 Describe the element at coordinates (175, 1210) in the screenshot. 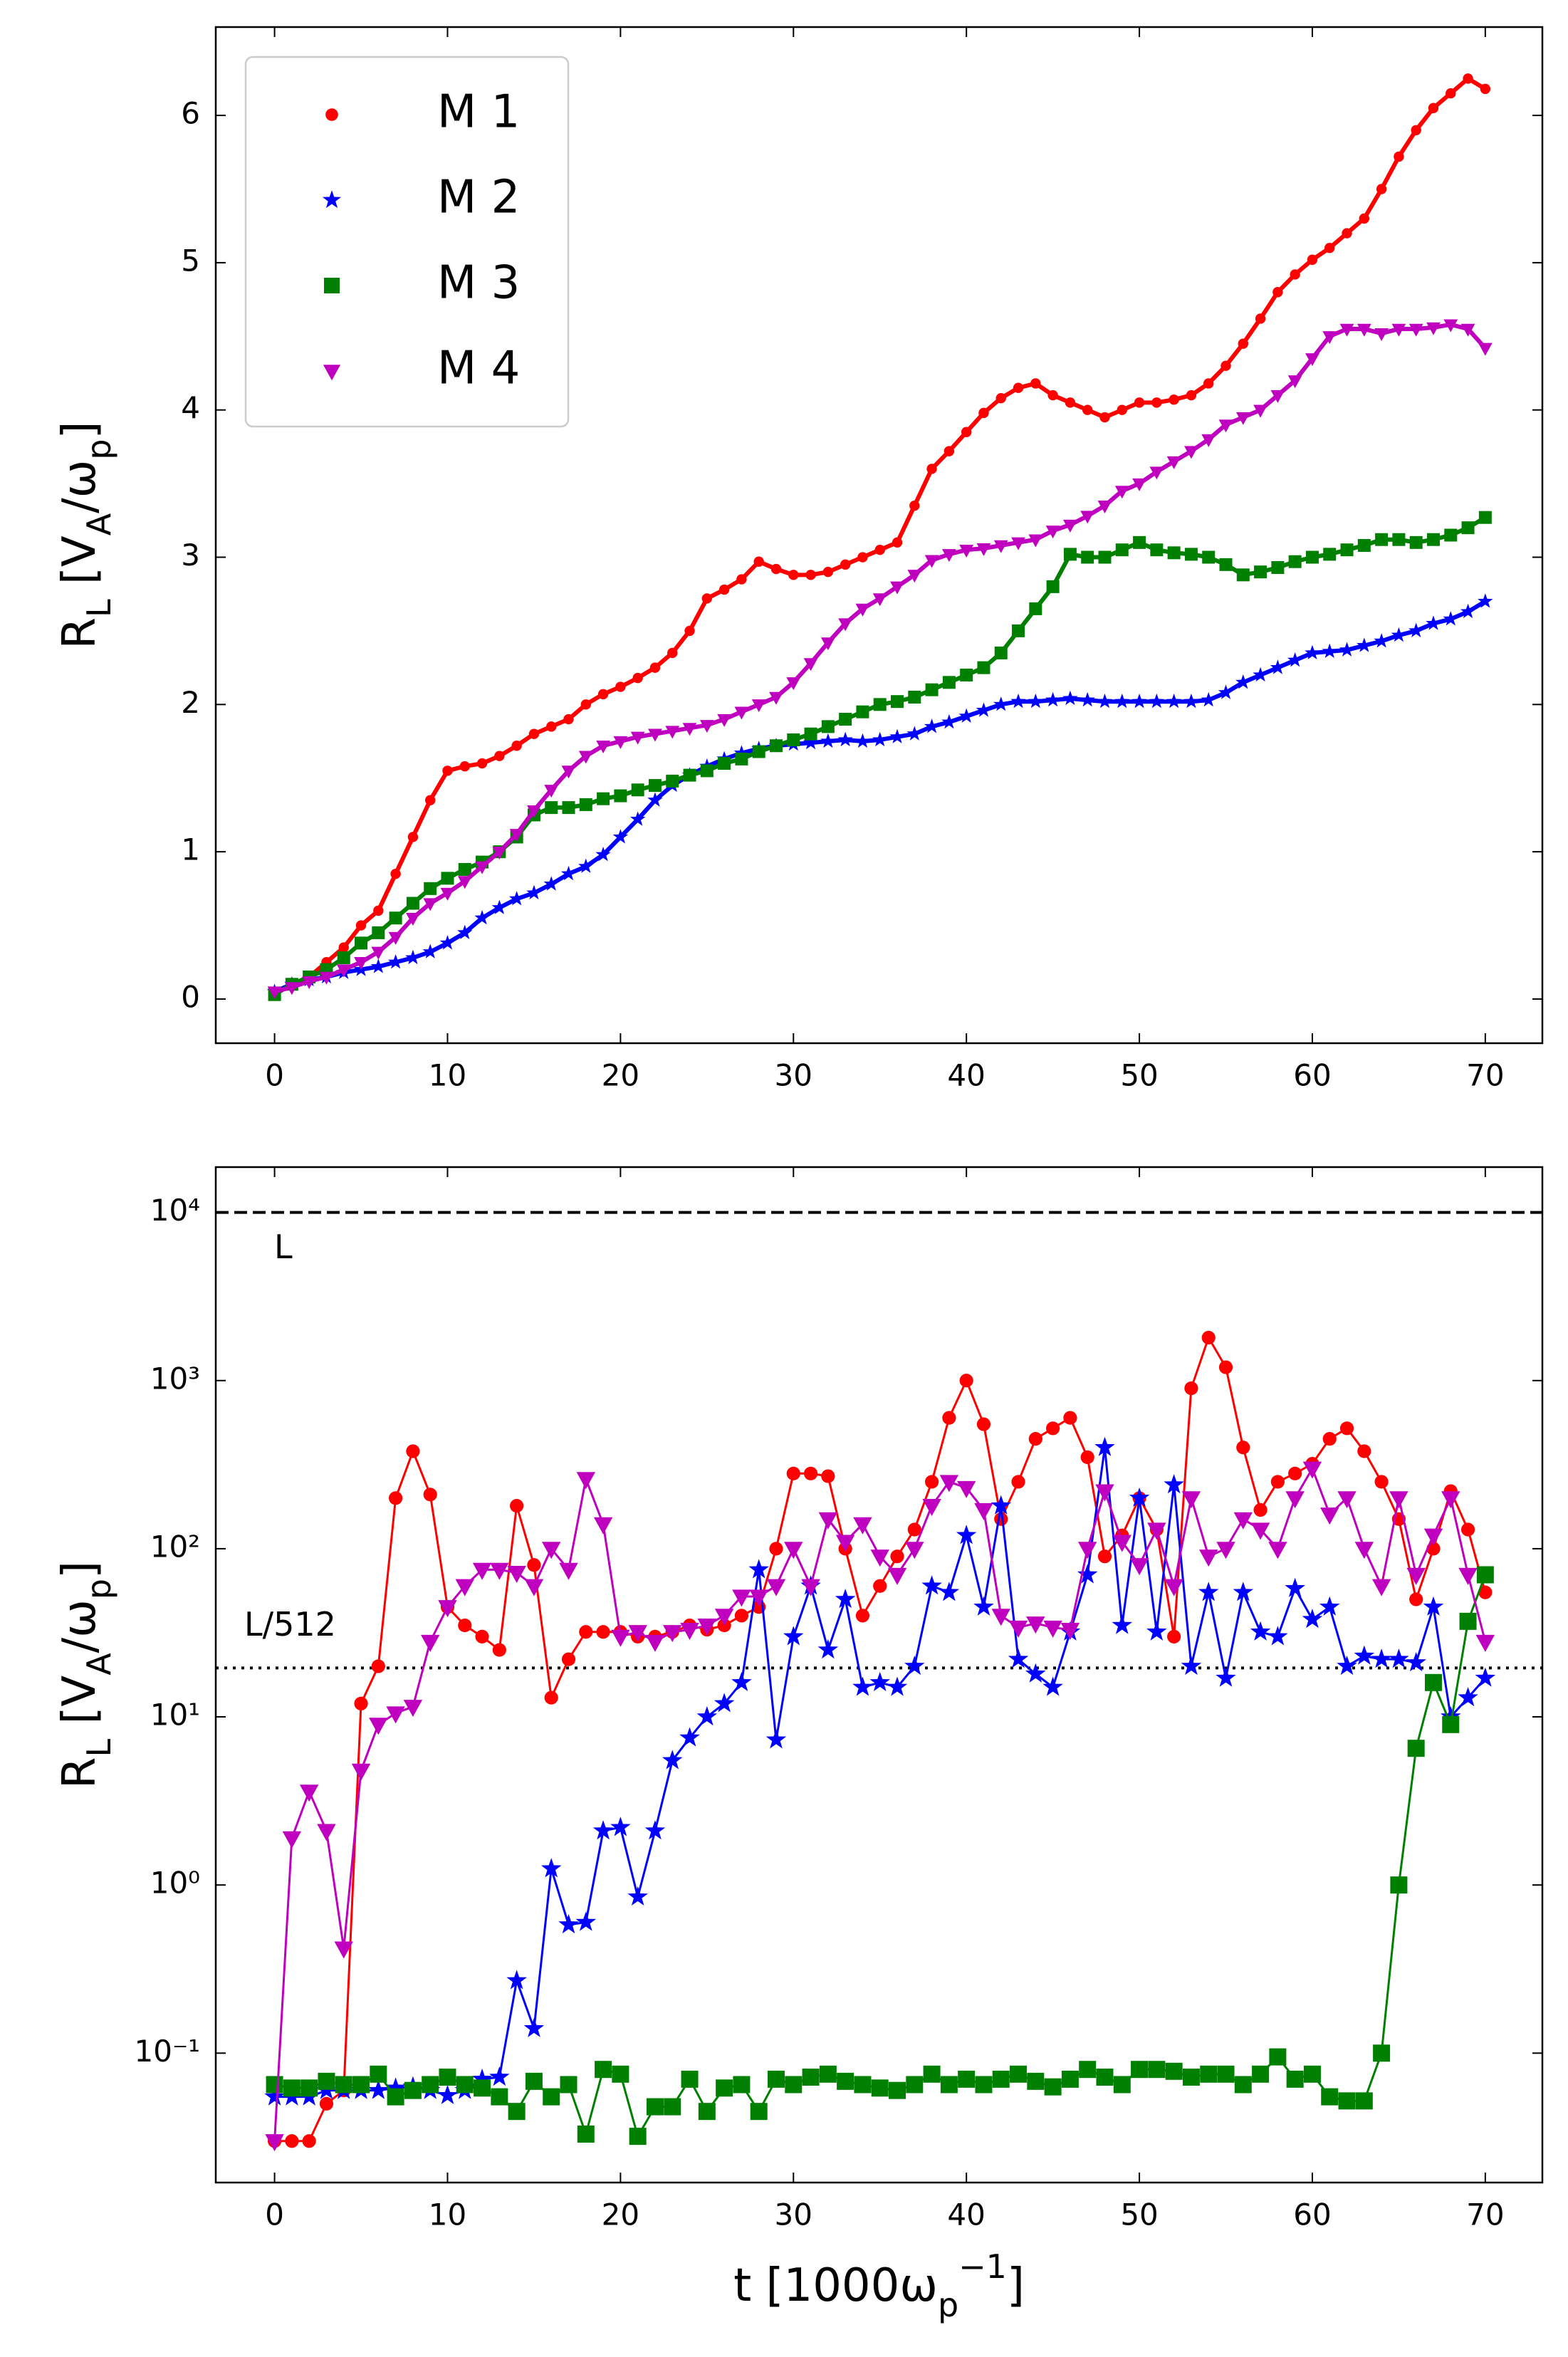

I see `y-tick-label: 10⁴` at that location.